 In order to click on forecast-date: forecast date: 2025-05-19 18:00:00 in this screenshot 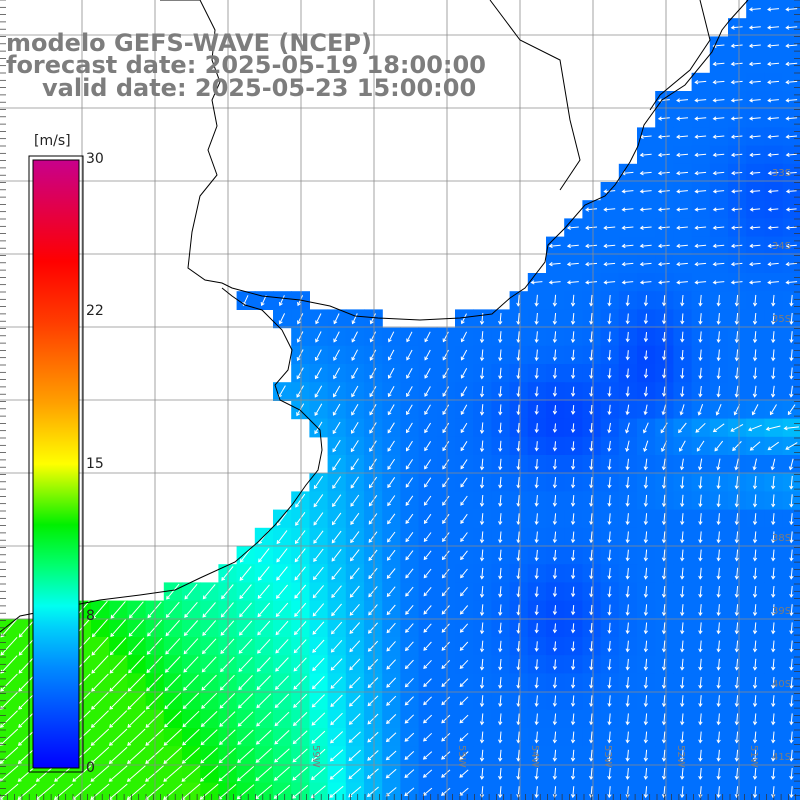, I will do `click(246, 65)`.